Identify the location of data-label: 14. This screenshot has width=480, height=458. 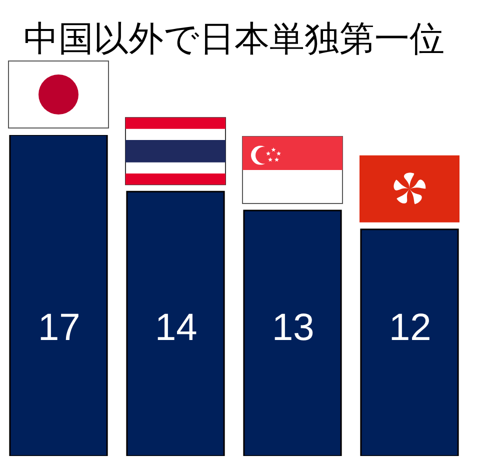
(176, 328).